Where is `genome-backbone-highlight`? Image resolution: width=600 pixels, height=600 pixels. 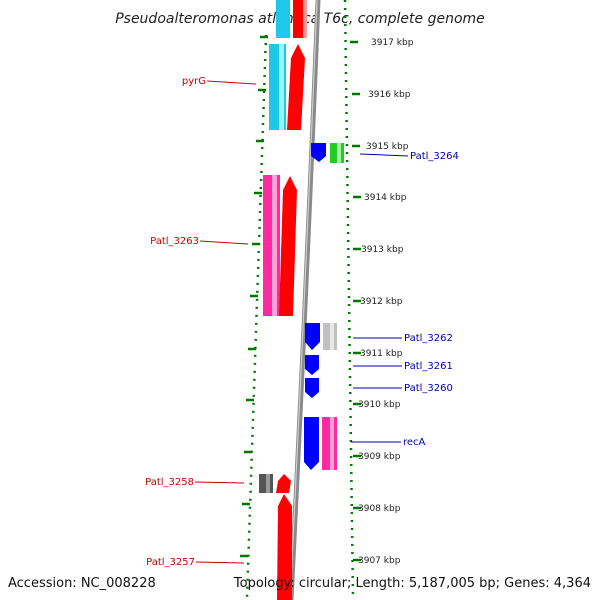
genome-backbone-highlight is located at coordinates (303, 300).